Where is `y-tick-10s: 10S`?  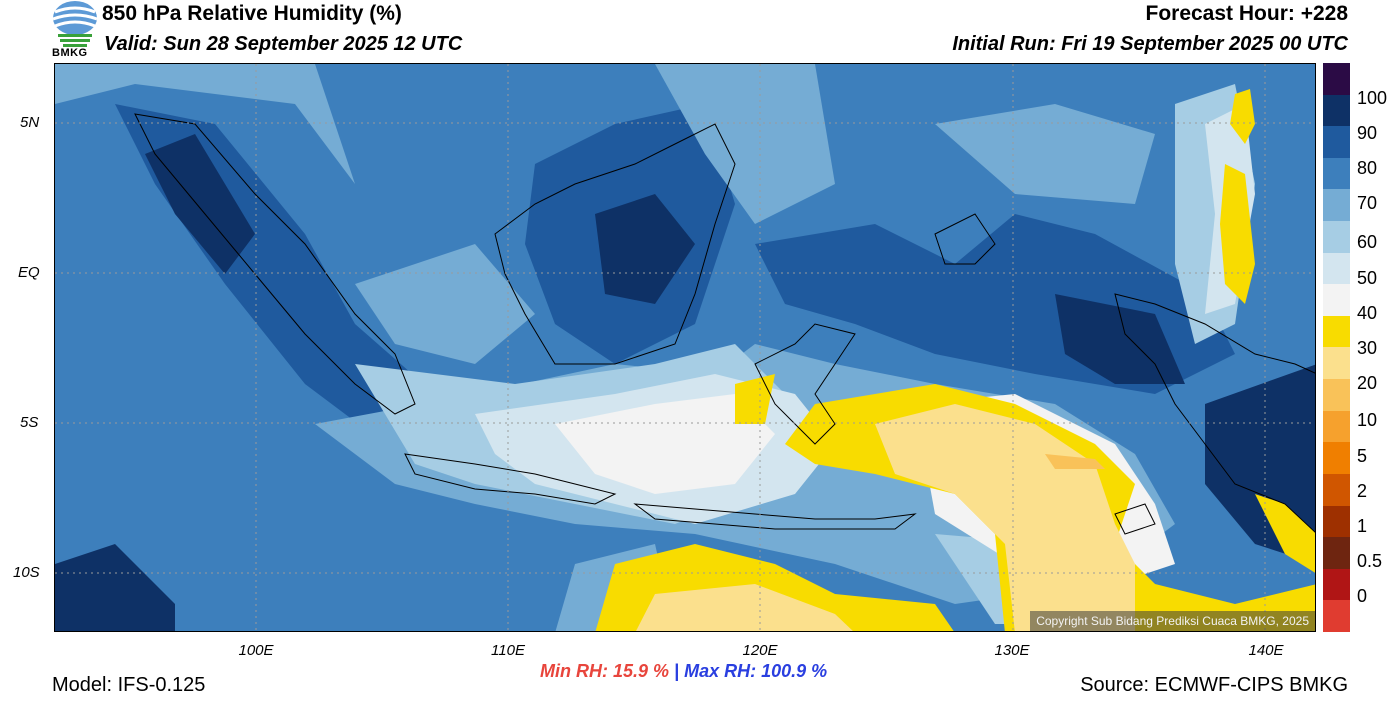 y-tick-10s: 10S is located at coordinates (26, 572).